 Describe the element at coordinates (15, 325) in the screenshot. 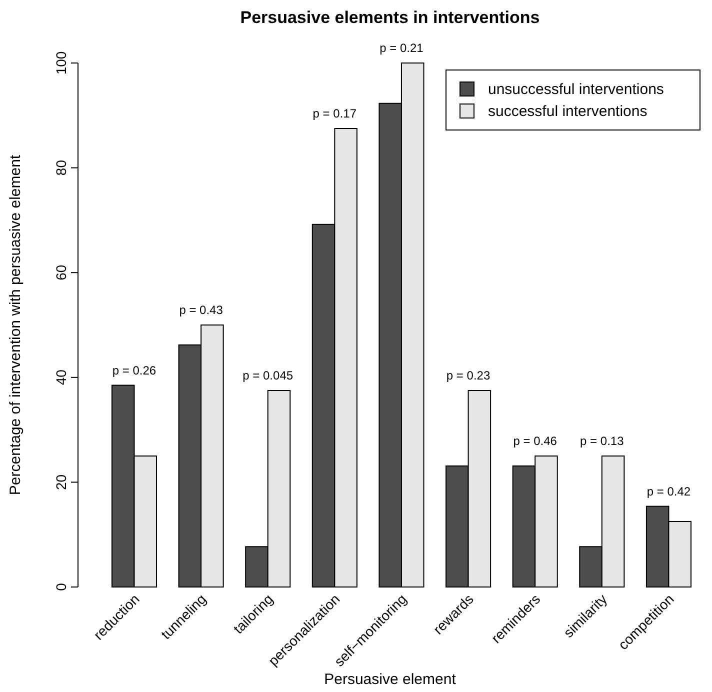

I see `y-axis-title: Percentage of intervention with persuasive element` at that location.